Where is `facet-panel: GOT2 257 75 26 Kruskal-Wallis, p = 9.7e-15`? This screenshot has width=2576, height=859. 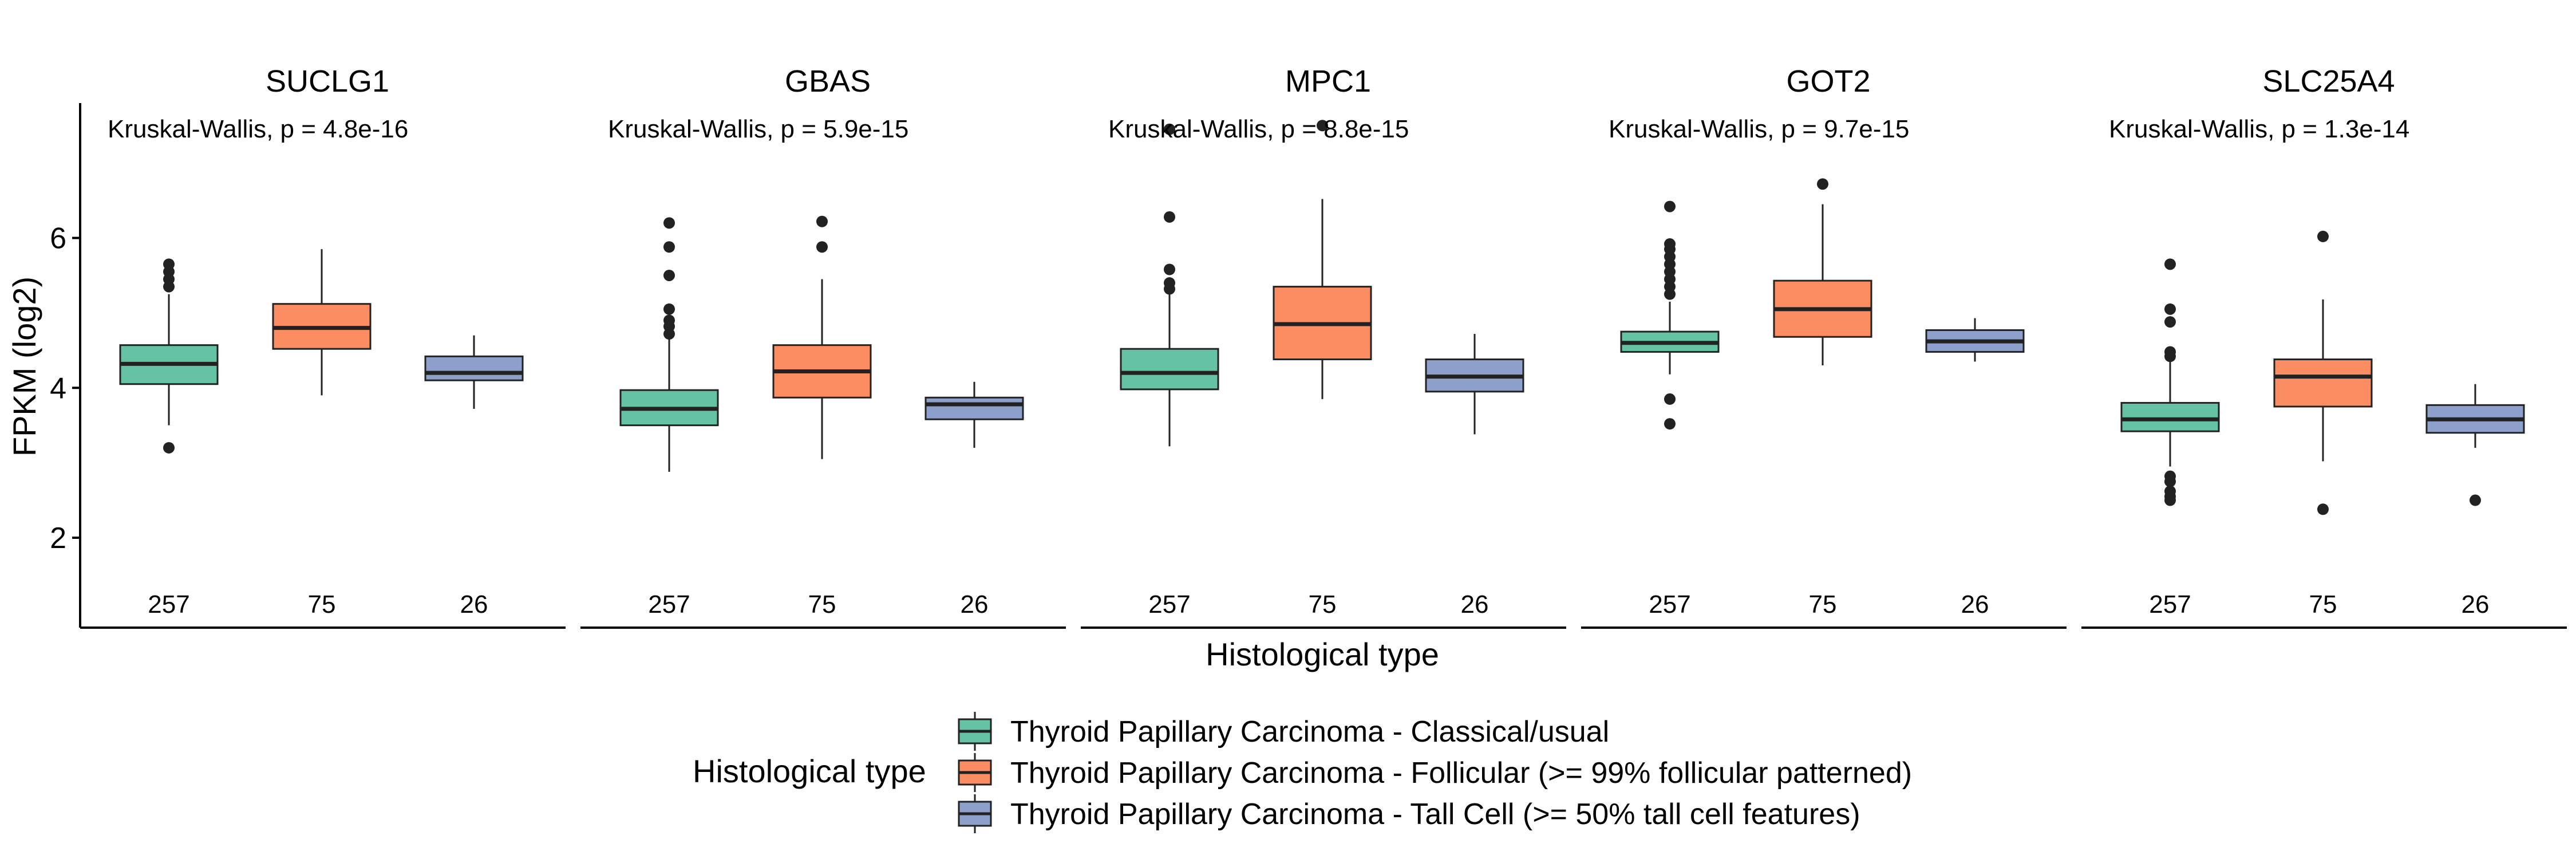 facet-panel: GOT2 257 75 26 Kruskal-Wallis, p = 9.7e-15 is located at coordinates (1824, 346).